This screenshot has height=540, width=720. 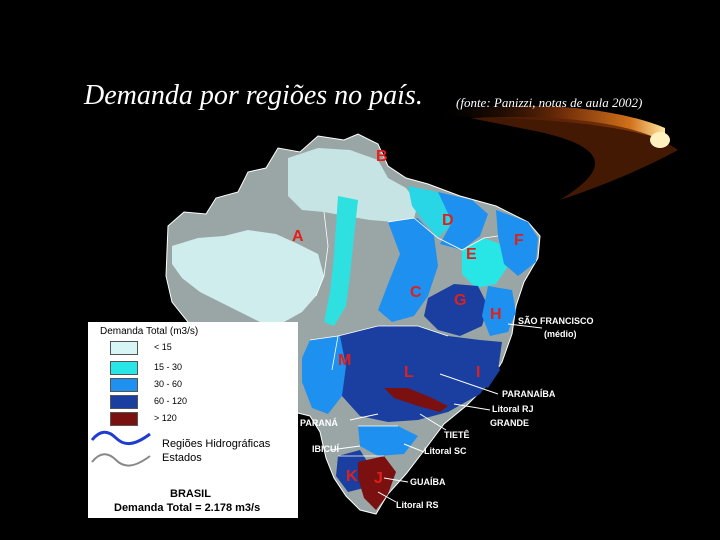 I want to click on region-boundaries, so click(x=404, y=334).